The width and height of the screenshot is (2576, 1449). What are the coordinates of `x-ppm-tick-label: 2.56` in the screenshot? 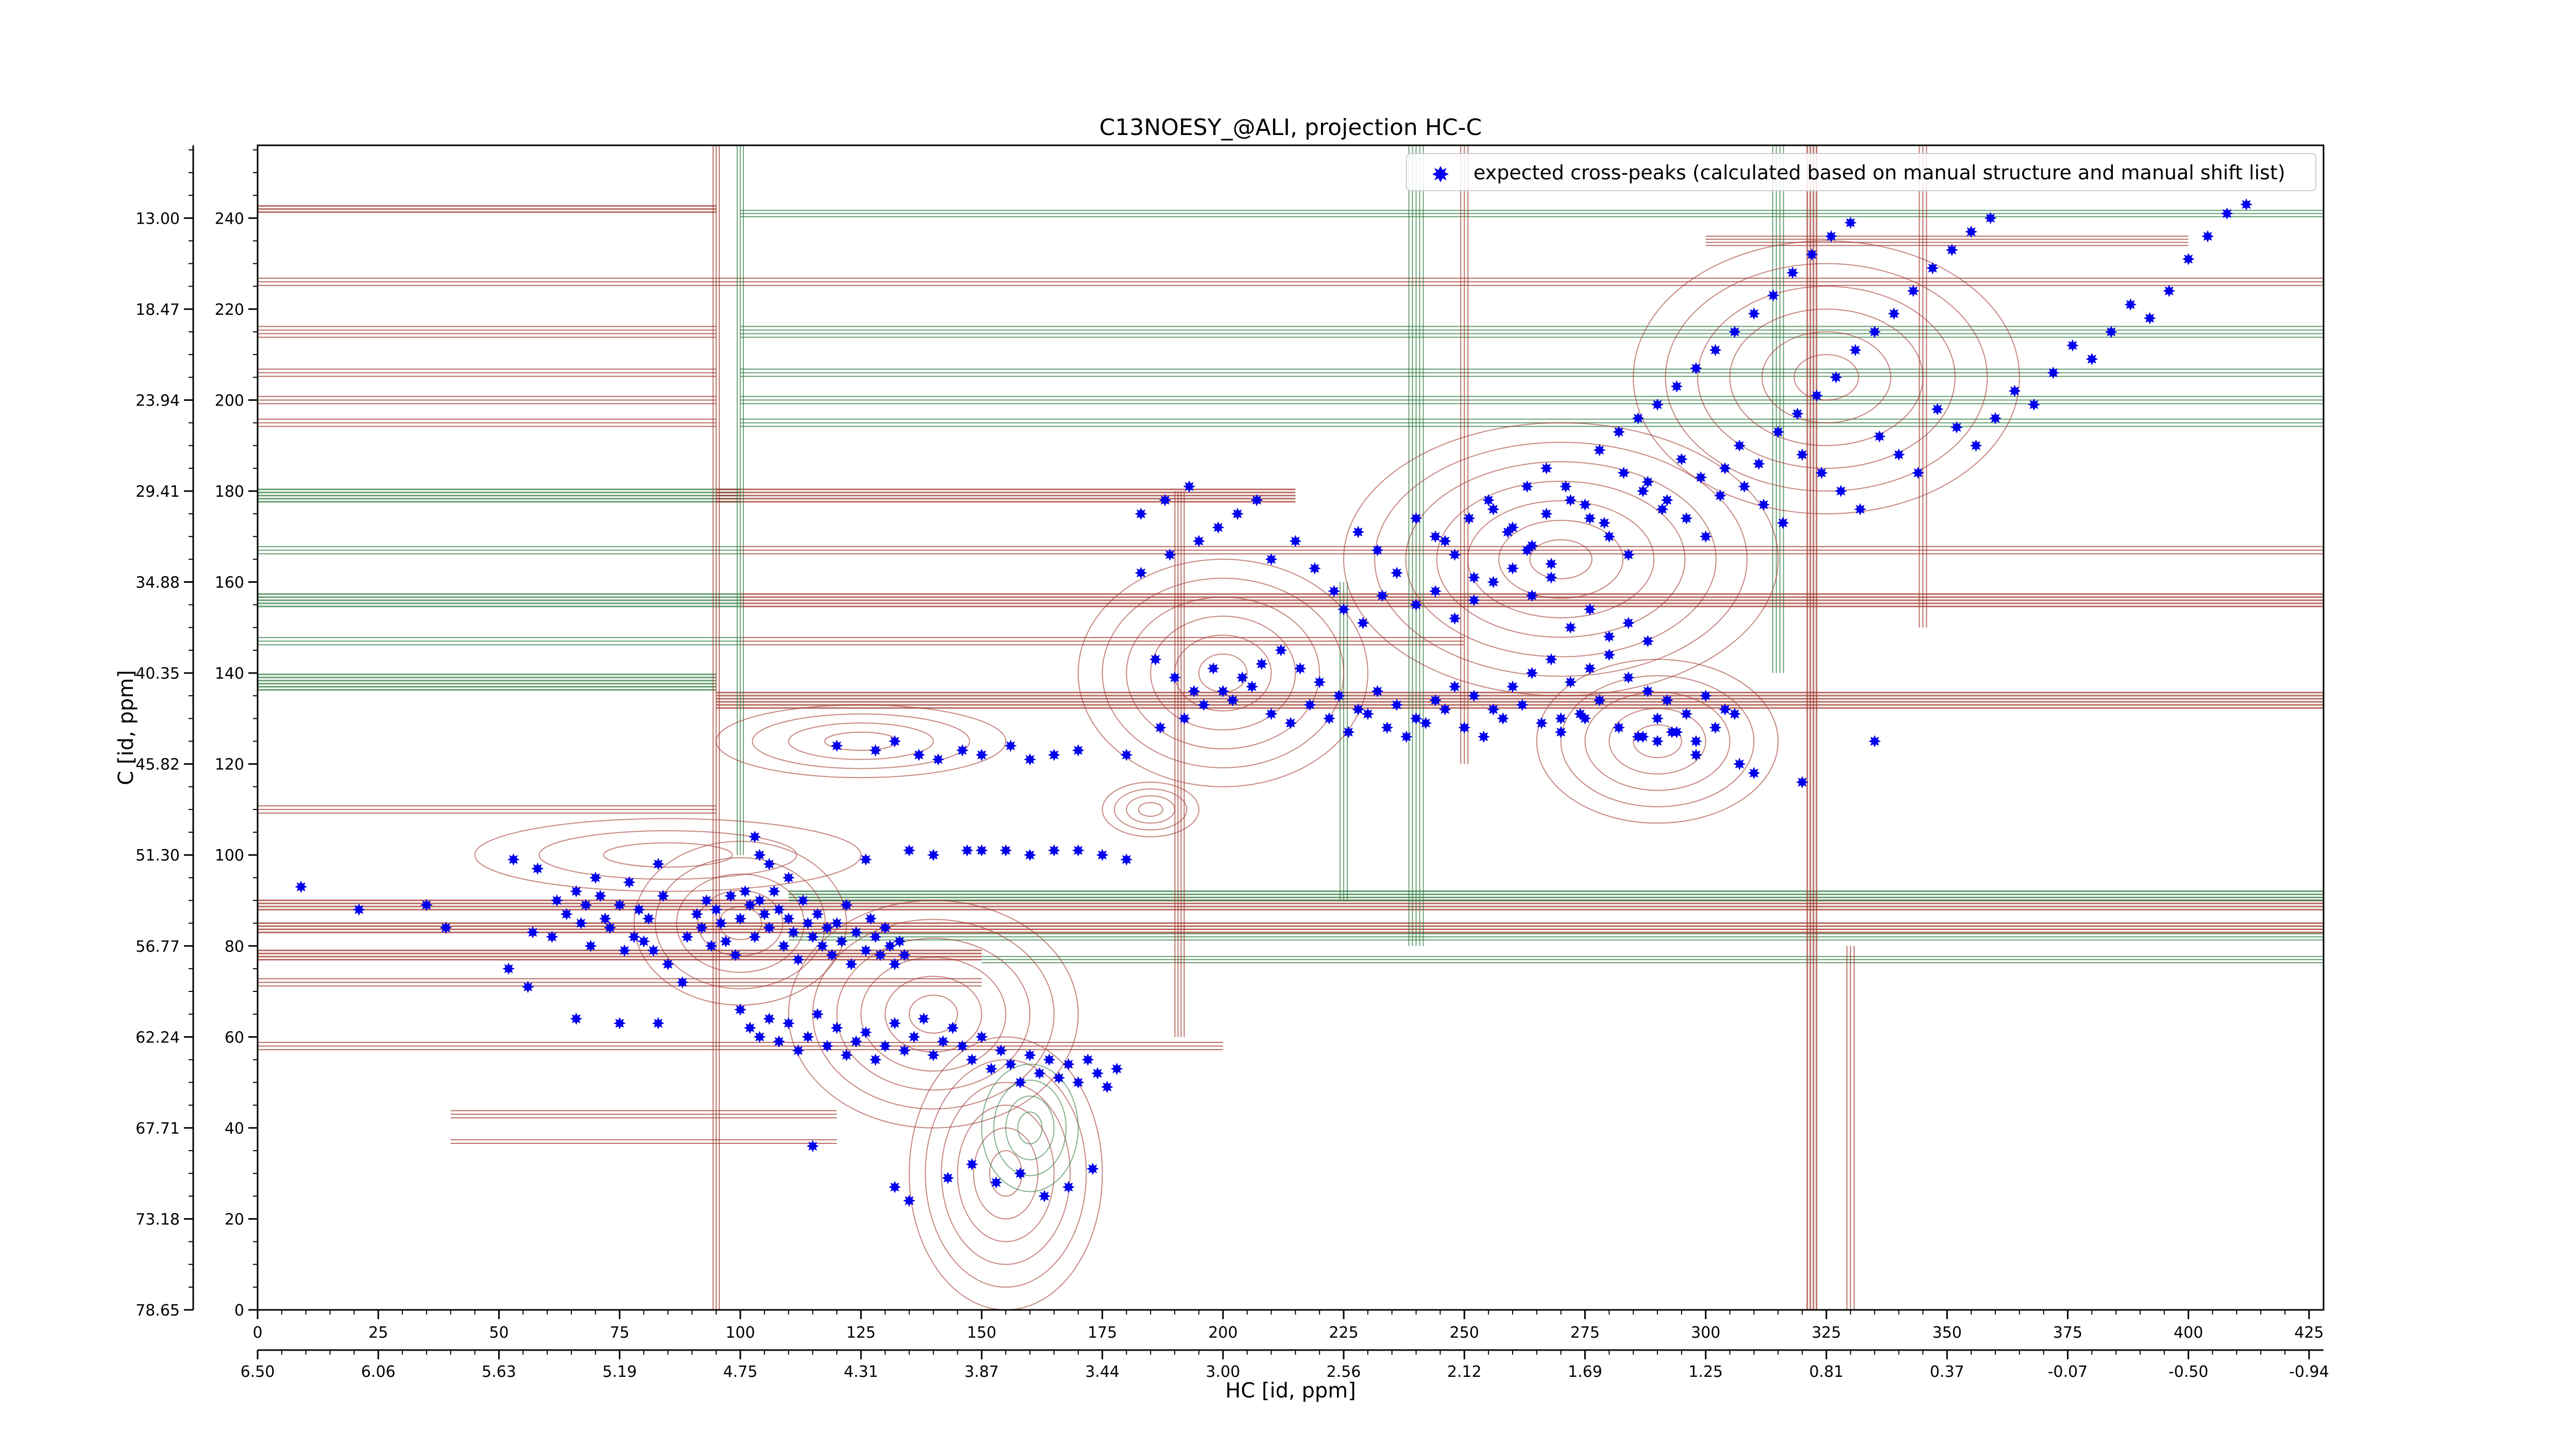 It's located at (1344, 1372).